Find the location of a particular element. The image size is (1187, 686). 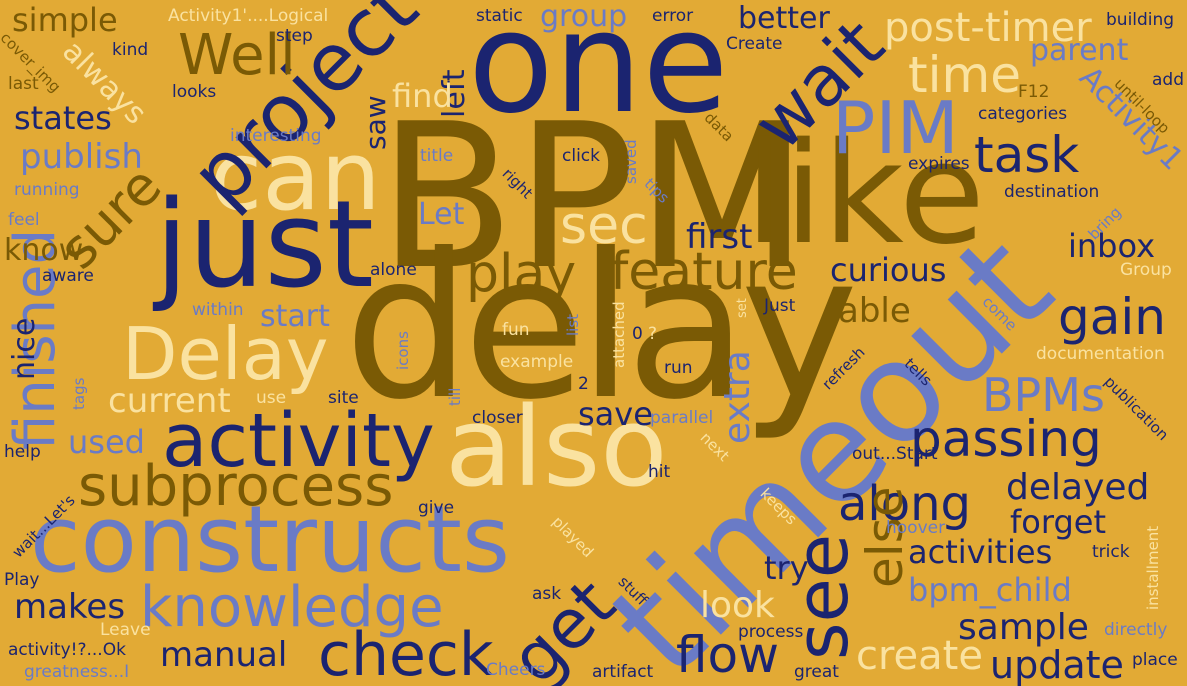

word-just: just is located at coordinates (264, 245).